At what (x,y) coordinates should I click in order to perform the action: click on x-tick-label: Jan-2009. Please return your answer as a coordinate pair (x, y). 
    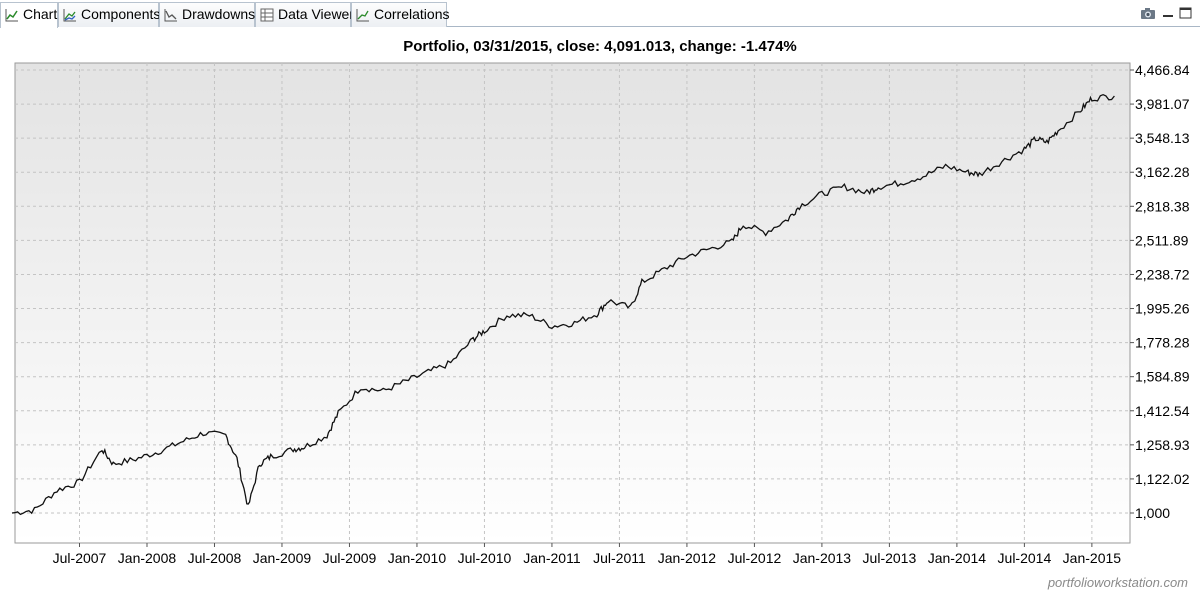
    Looking at the image, I should click on (282, 558).